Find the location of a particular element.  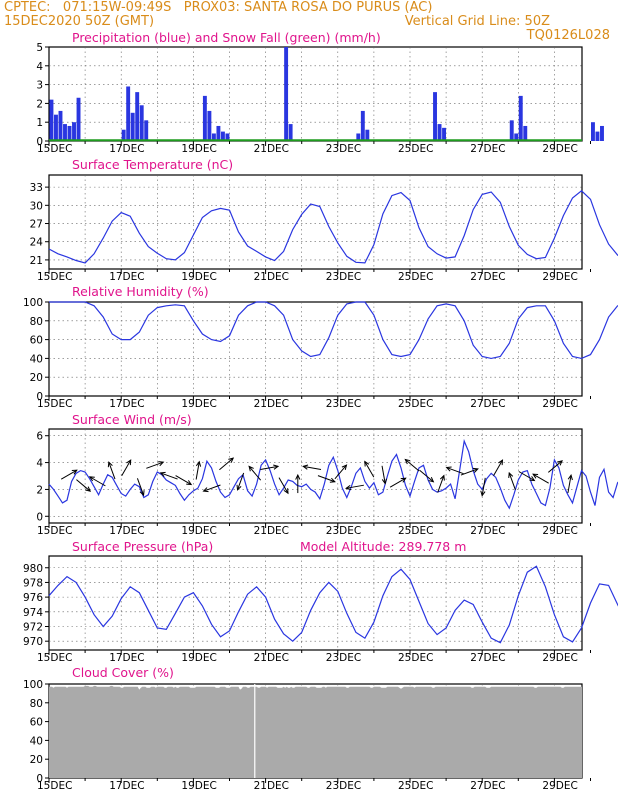

pres-xtick-label: 23DEC is located at coordinates (343, 658).